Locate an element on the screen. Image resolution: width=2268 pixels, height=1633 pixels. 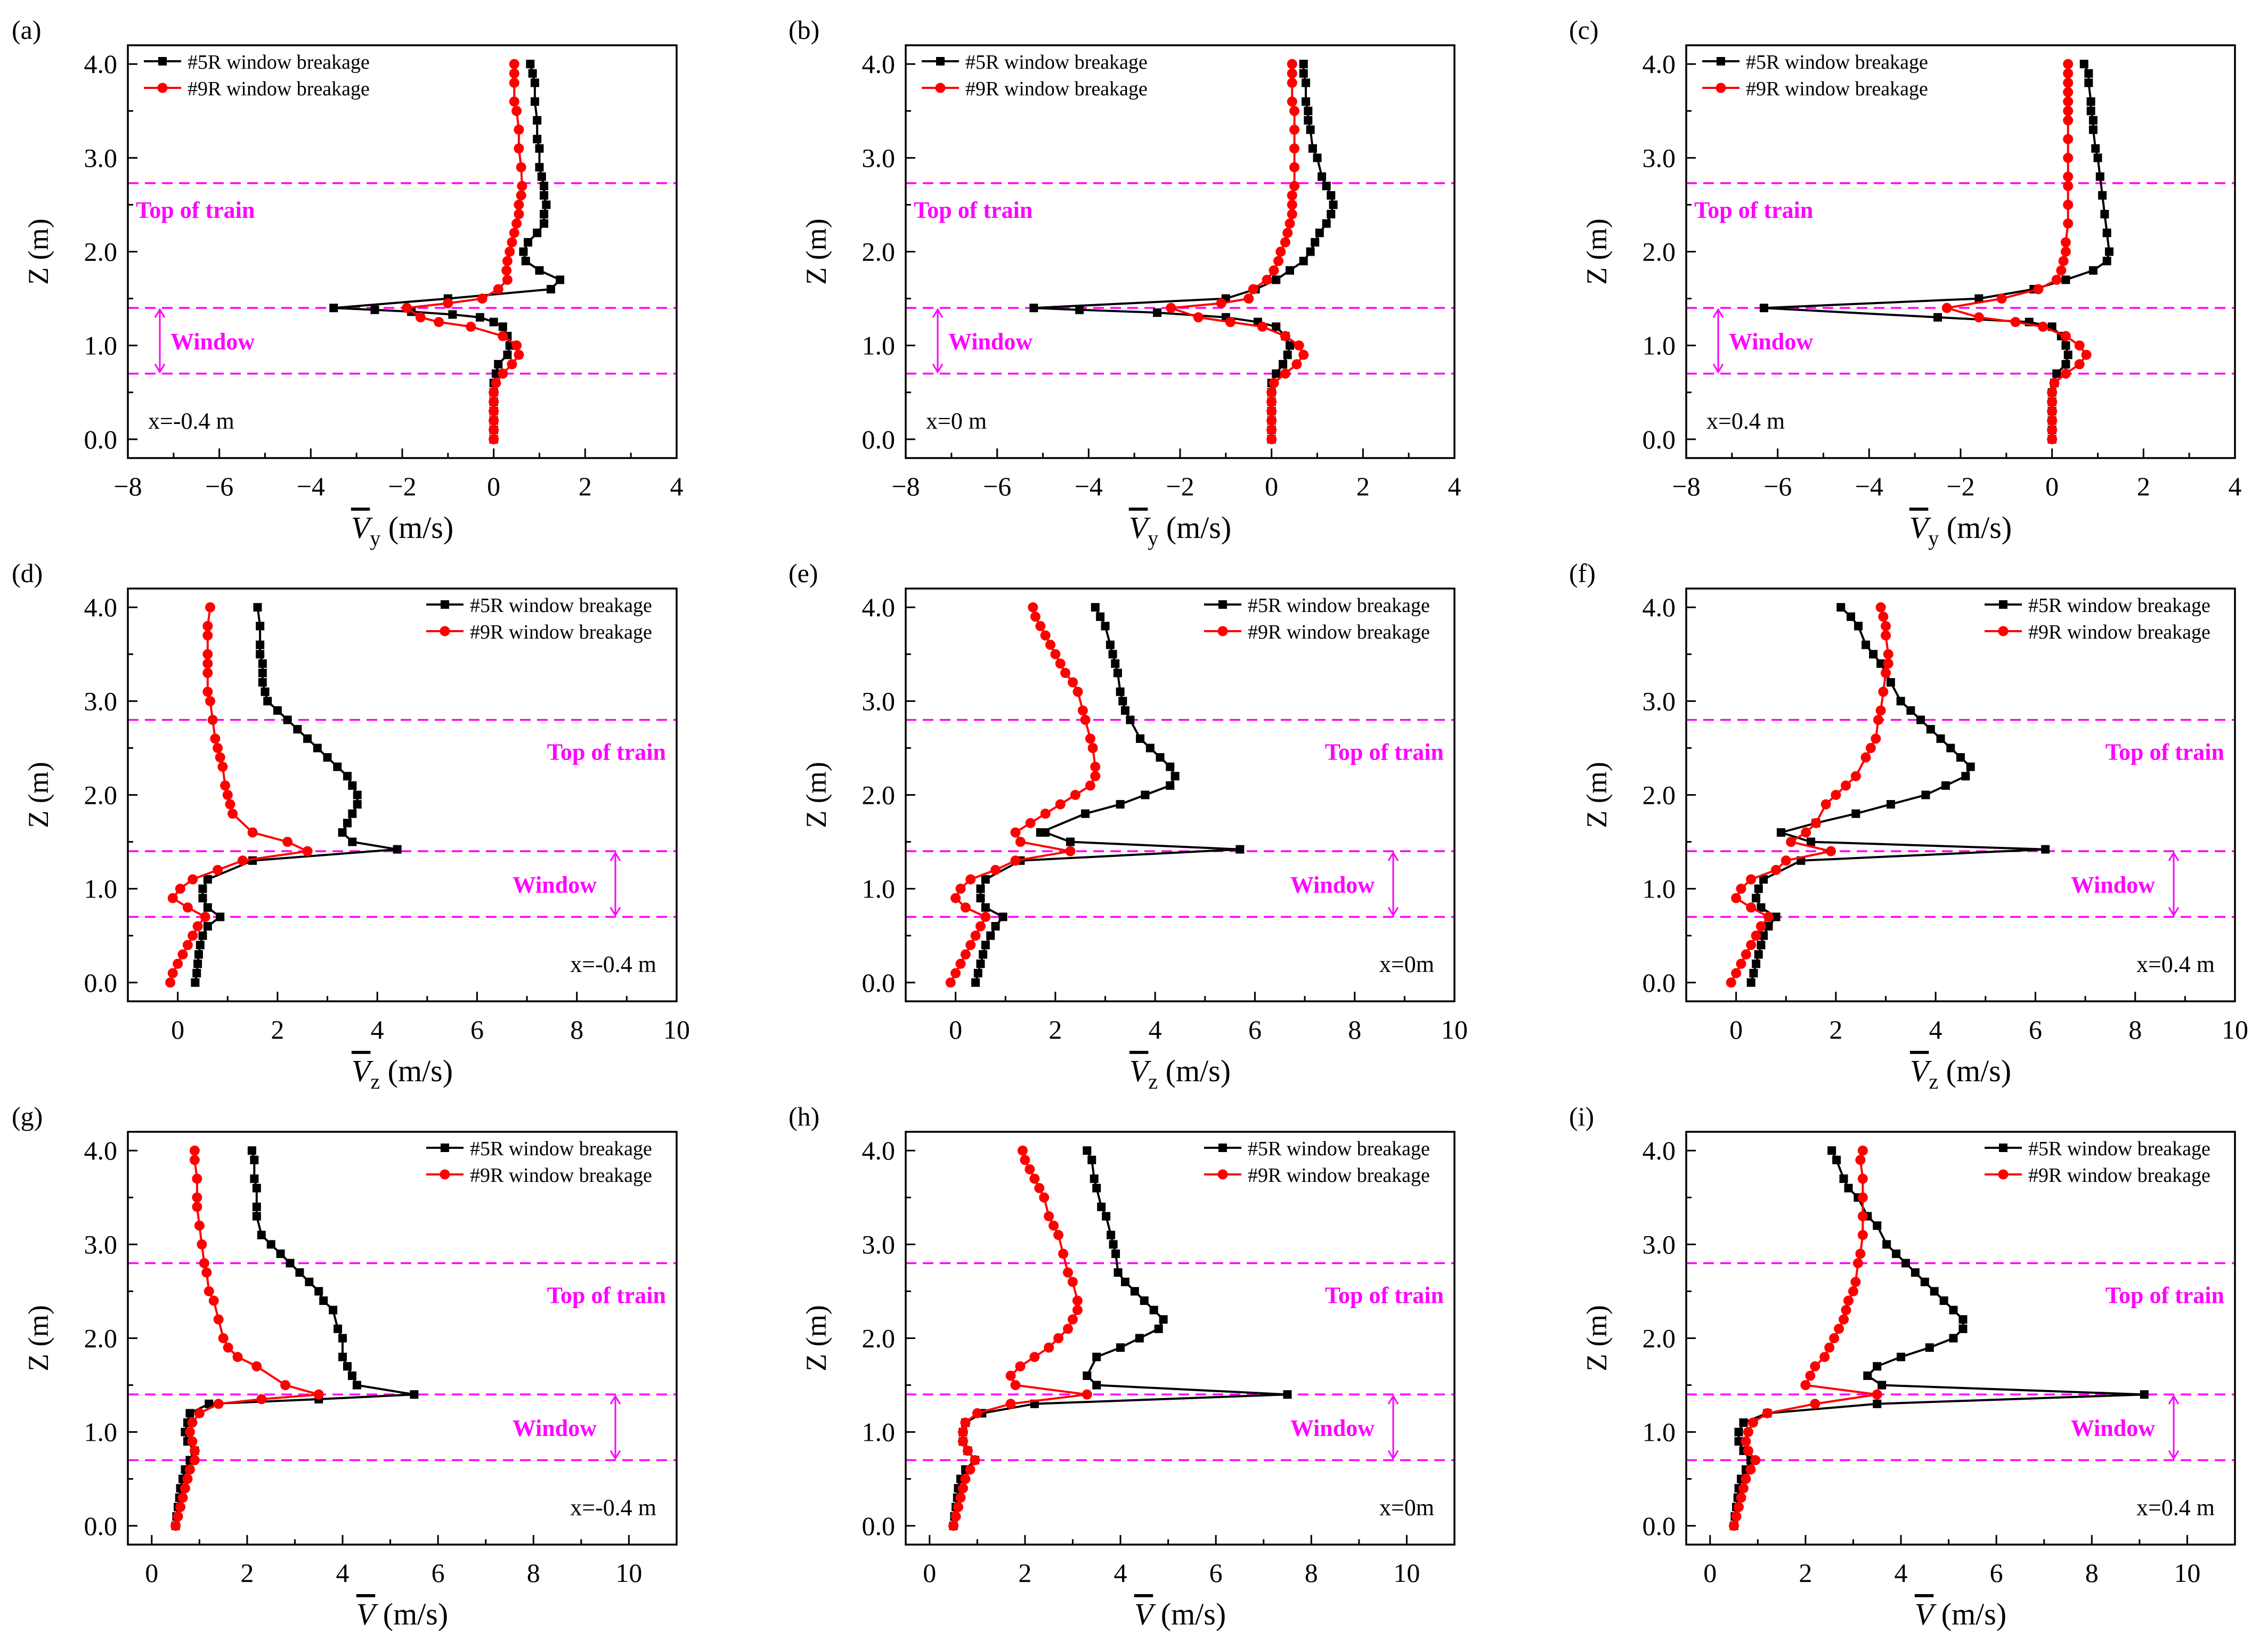
legend-label-5r: #5R window breakage is located at coordinates (279, 62).